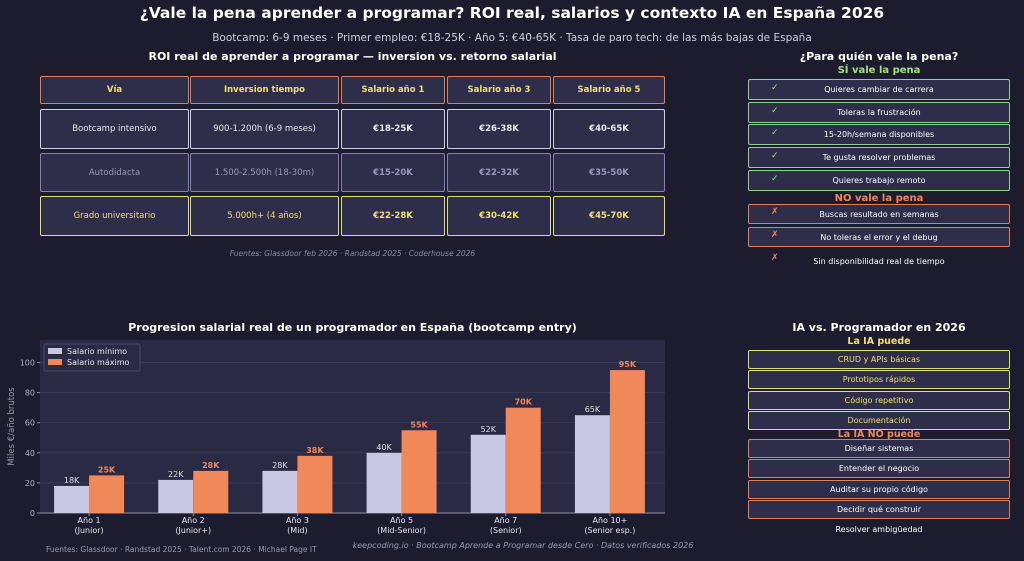  I want to click on ai-cannot-item: Diseñar sistemas, so click(879, 448).